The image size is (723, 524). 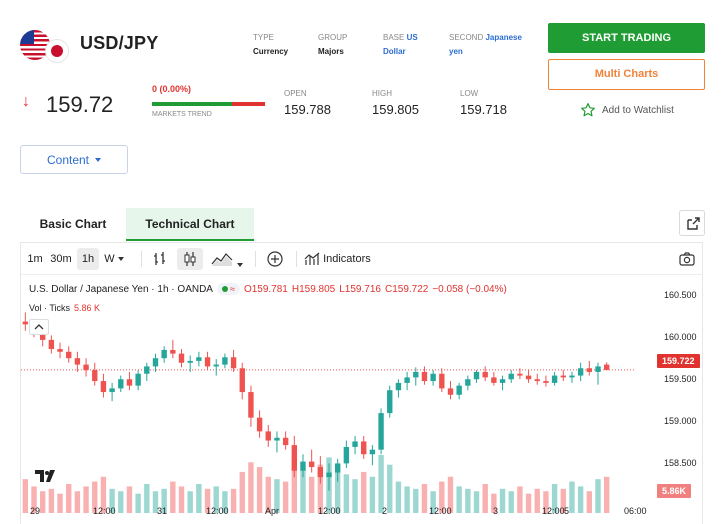 What do you see at coordinates (469, 289) in the screenshot?
I see `legend-change: −0.058 (−0.04%)` at bounding box center [469, 289].